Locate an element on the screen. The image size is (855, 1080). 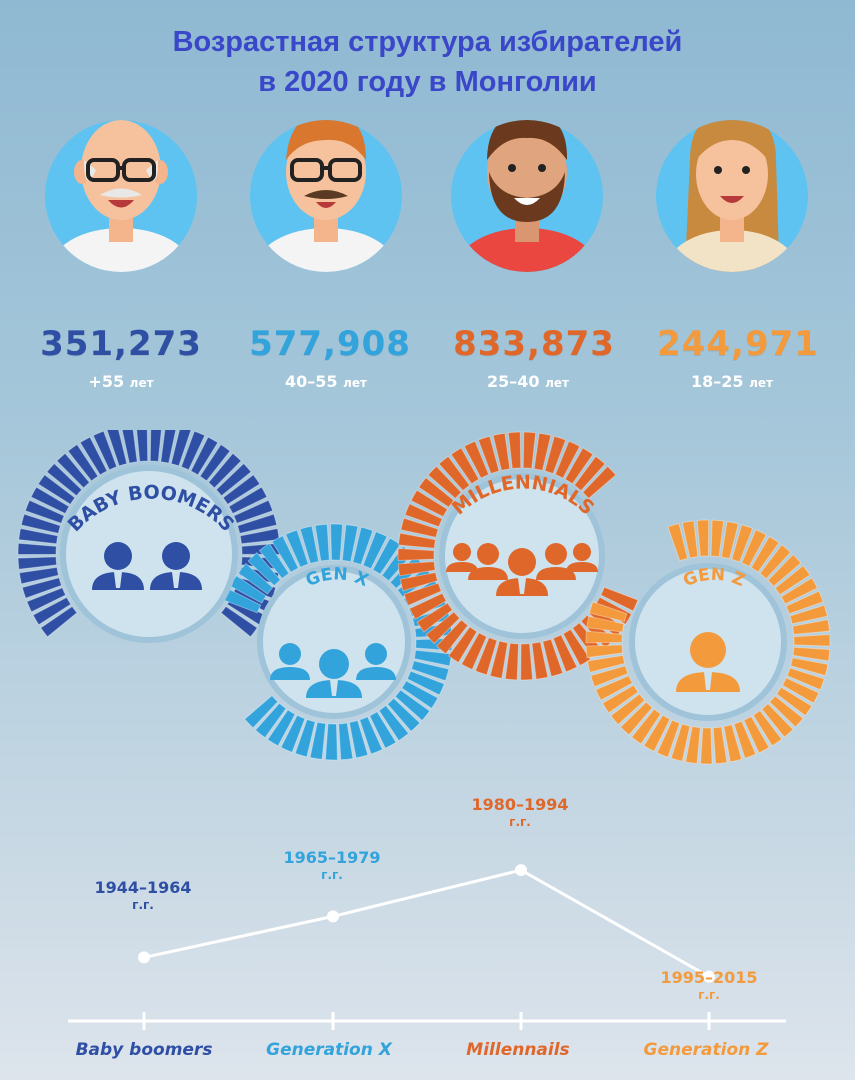
period-years: 1980–1994 is located at coordinates (520, 804).